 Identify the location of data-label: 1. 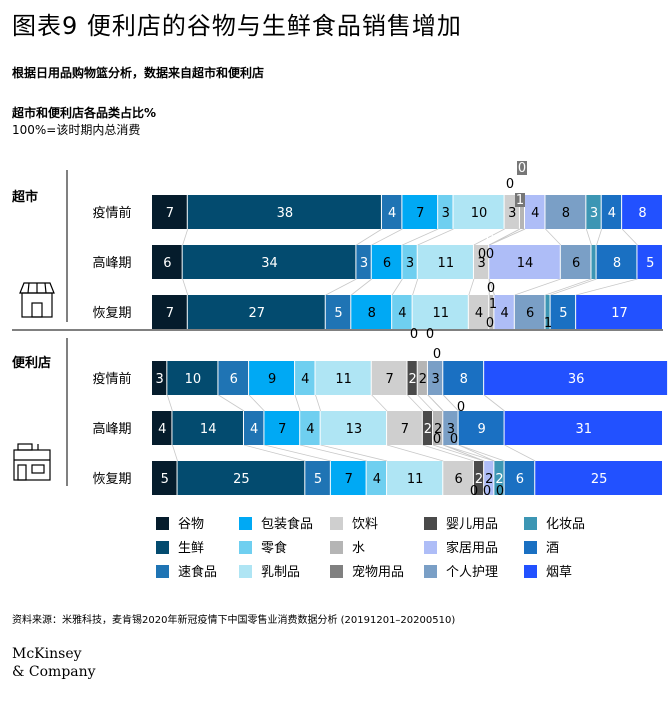
(548, 323).